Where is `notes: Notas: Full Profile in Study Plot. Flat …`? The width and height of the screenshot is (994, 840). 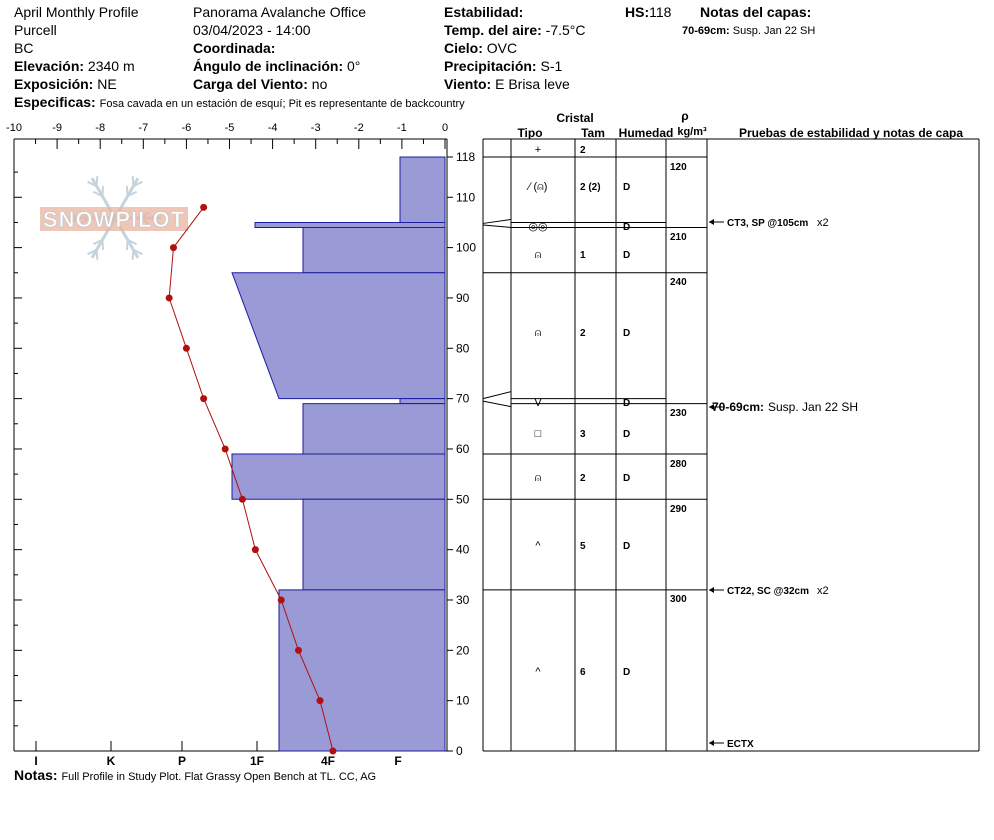
notes: Notas: Full Profile in Study Plot. Flat … is located at coordinates (195, 776).